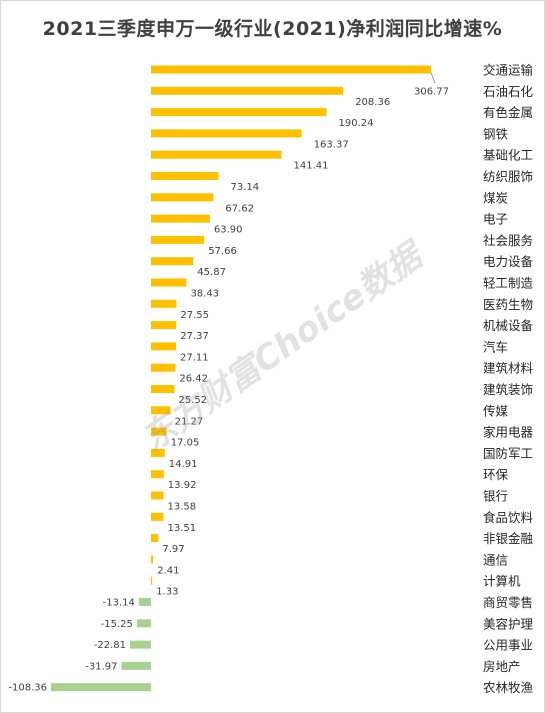 This screenshot has height=713, width=545. I want to click on category-label: 建筑材料, so click(508, 368).